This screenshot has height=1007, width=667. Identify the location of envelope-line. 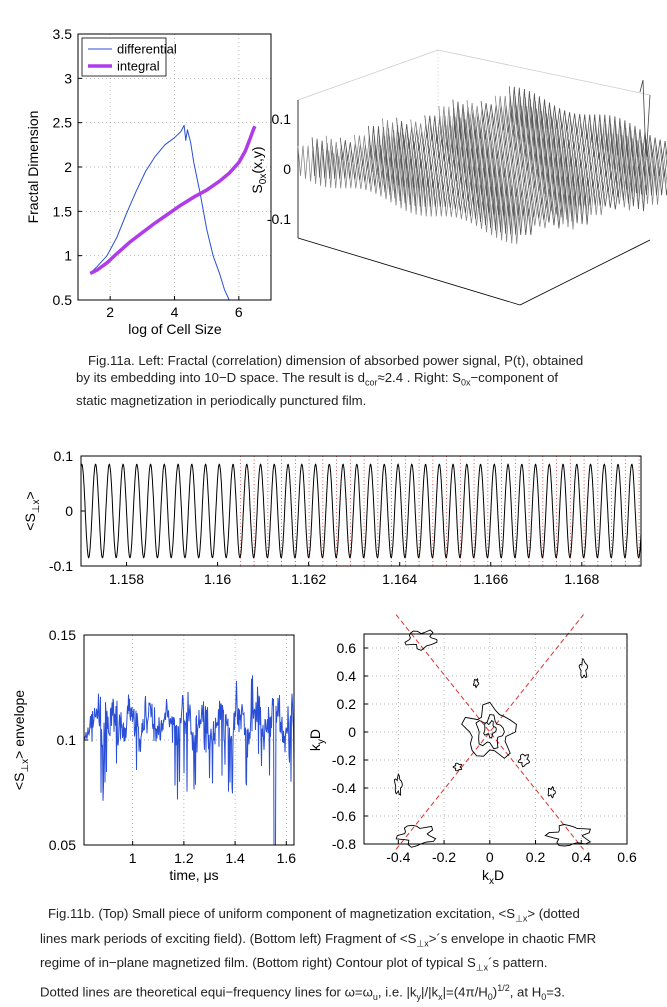
(189, 760).